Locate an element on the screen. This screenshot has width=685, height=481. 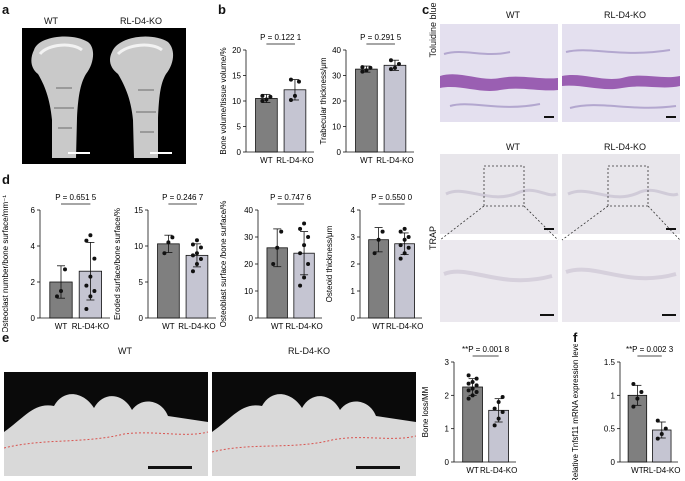
panel-letter-c: c is located at coordinates (426, 9).